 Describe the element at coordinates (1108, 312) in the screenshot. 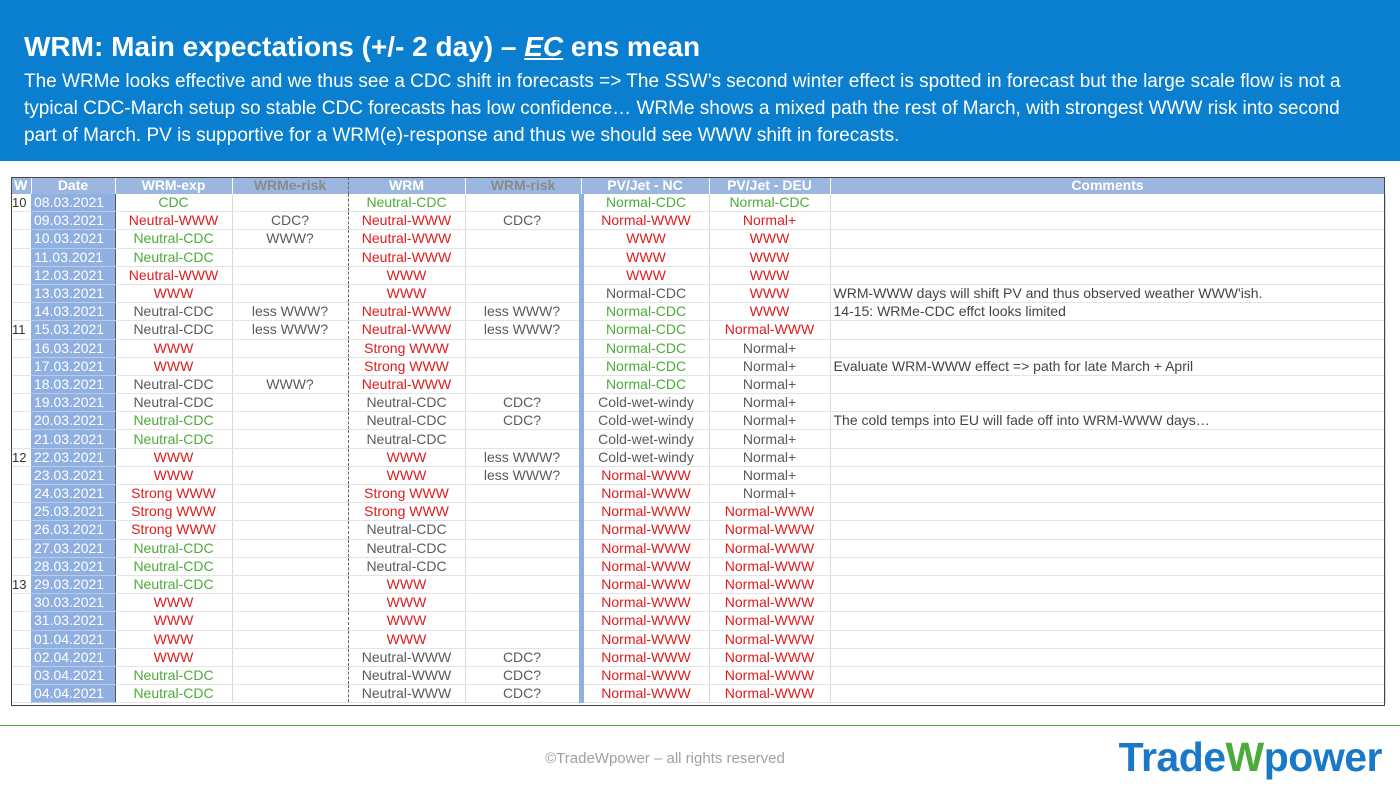

I see `comment-cell: 14-15: WRMe-CDC effct looks limited` at that location.